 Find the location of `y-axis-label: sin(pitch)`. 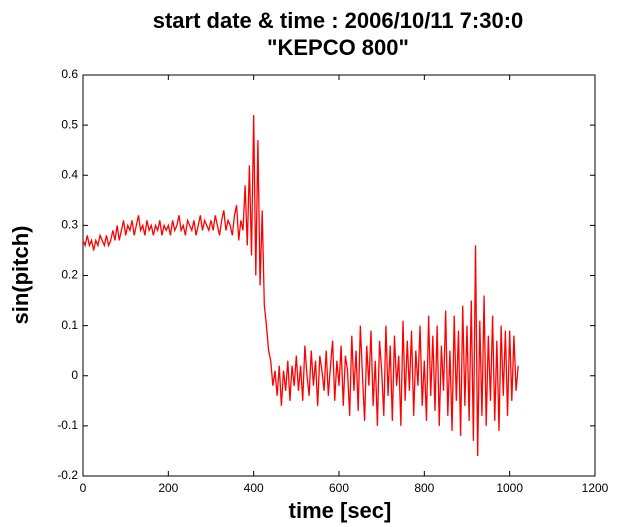

y-axis-label: sin(pitch) is located at coordinates (20, 275).